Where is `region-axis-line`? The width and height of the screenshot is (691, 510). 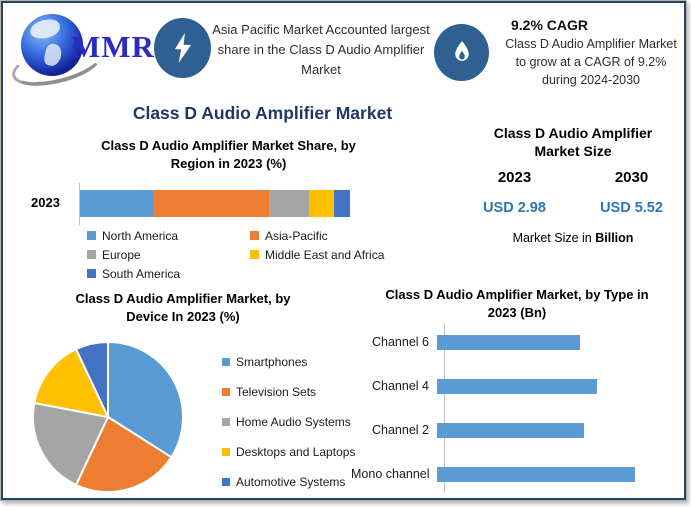
region-axis-line is located at coordinates (79, 204).